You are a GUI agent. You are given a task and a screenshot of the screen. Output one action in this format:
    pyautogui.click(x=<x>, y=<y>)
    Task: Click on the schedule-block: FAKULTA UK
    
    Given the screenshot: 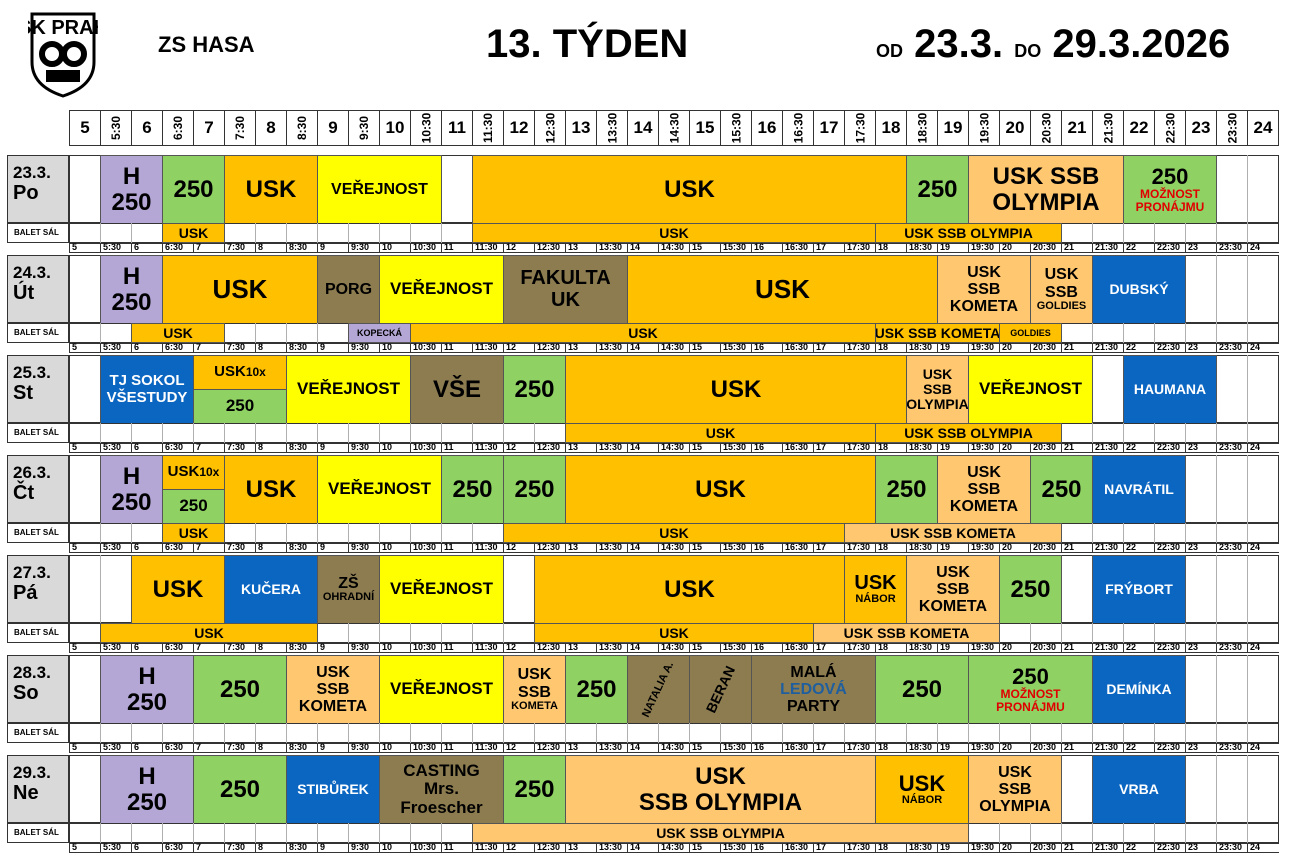 What is the action you would take?
    pyautogui.click(x=565, y=289)
    